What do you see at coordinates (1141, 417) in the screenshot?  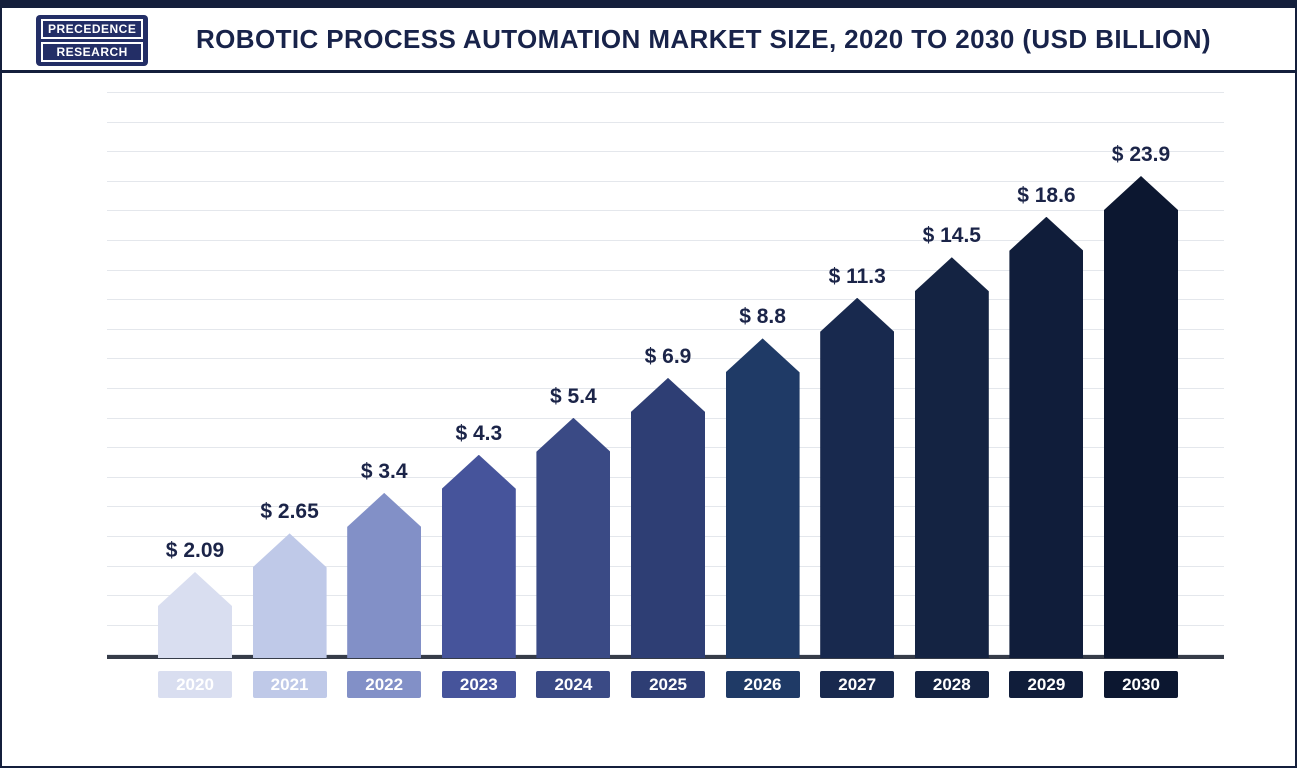 I see `bar-2030` at bounding box center [1141, 417].